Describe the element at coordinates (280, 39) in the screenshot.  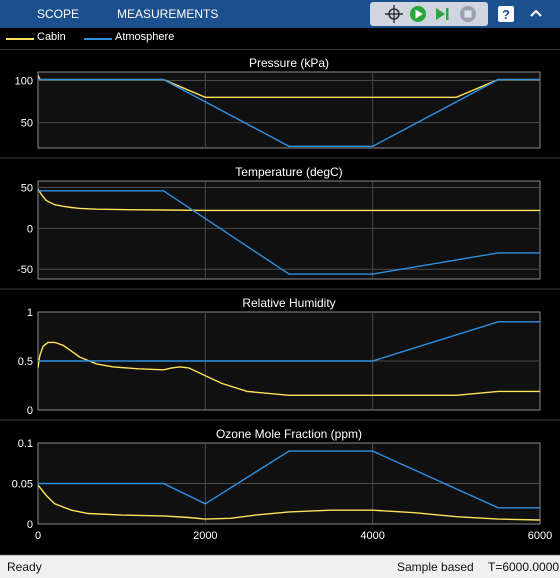
I see `legend: Cabin Atmosphere` at that location.